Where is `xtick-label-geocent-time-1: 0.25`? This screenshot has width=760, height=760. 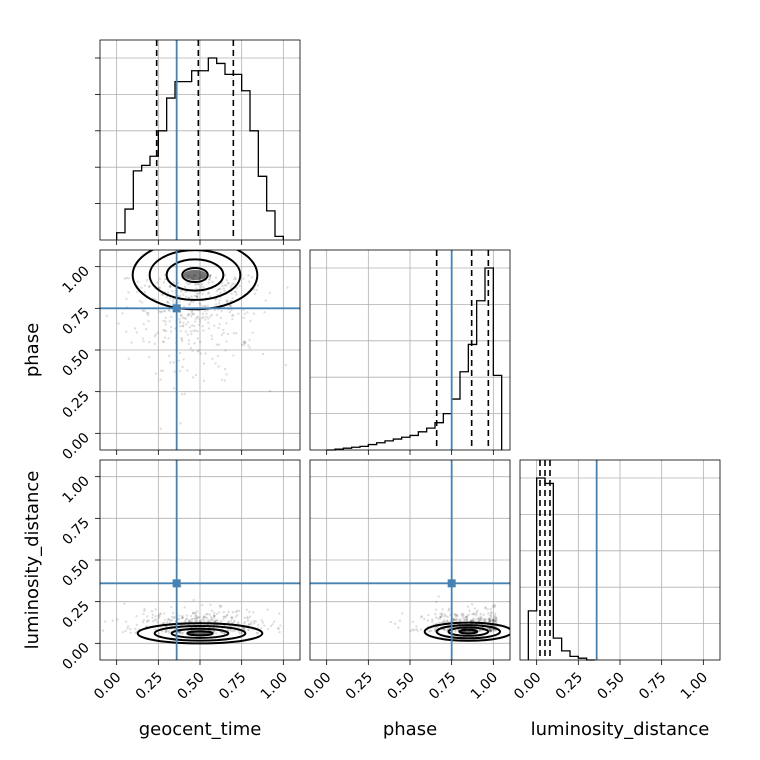 xtick-label-geocent-time-1: 0.25 is located at coordinates (149, 686).